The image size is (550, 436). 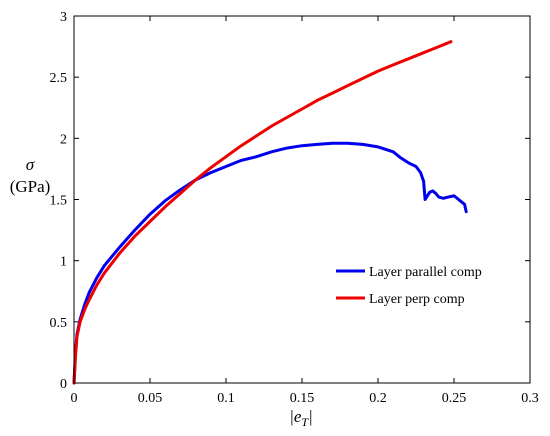 I want to click on x-axis-title: |eT|, so click(x=301, y=418).